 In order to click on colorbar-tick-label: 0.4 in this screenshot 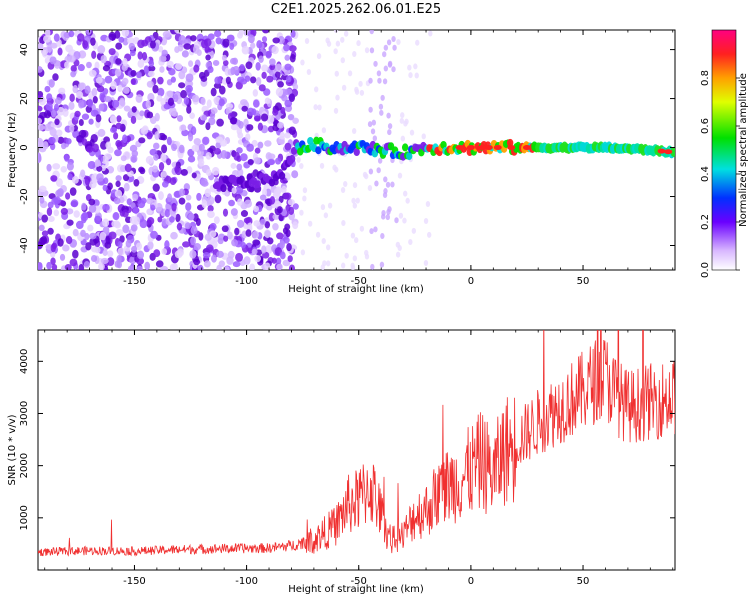, I will do `click(705, 174)`.